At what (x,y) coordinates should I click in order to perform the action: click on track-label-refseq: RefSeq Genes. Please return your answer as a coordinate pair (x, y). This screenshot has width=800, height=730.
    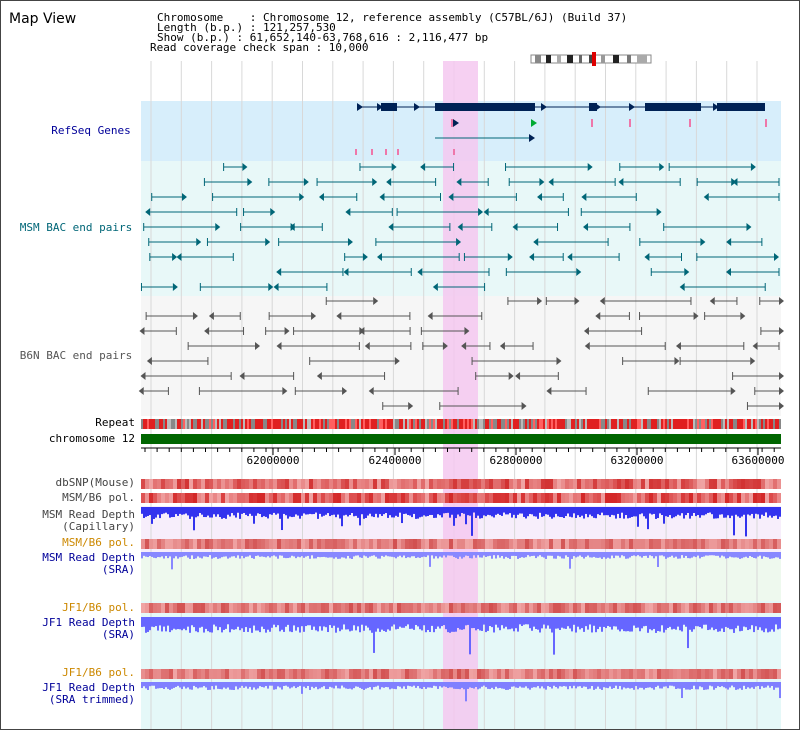
    Looking at the image, I should click on (91, 130).